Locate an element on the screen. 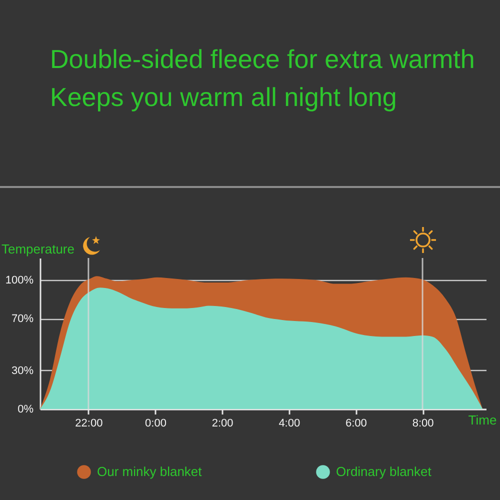  x-axis-title: Time is located at coordinates (482, 420).